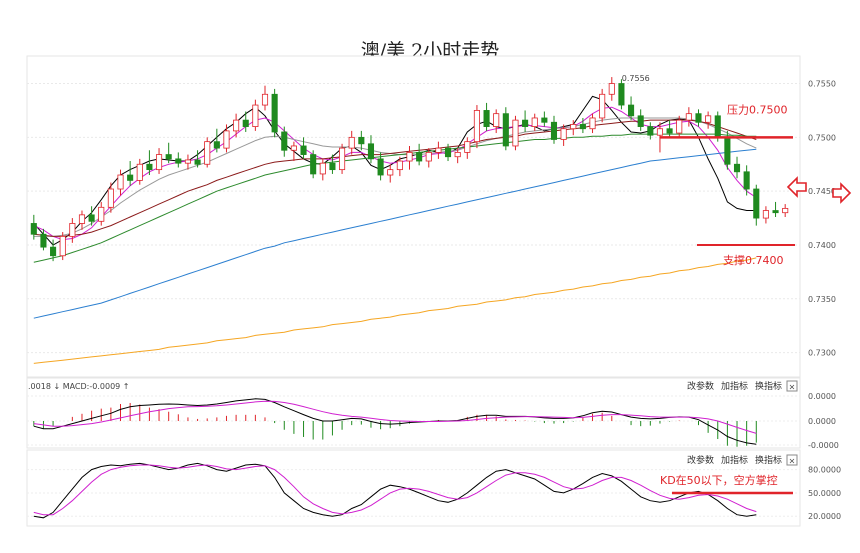 The height and width of the screenshot is (553, 860). I want to click on macd-grid, so click(413, 420).